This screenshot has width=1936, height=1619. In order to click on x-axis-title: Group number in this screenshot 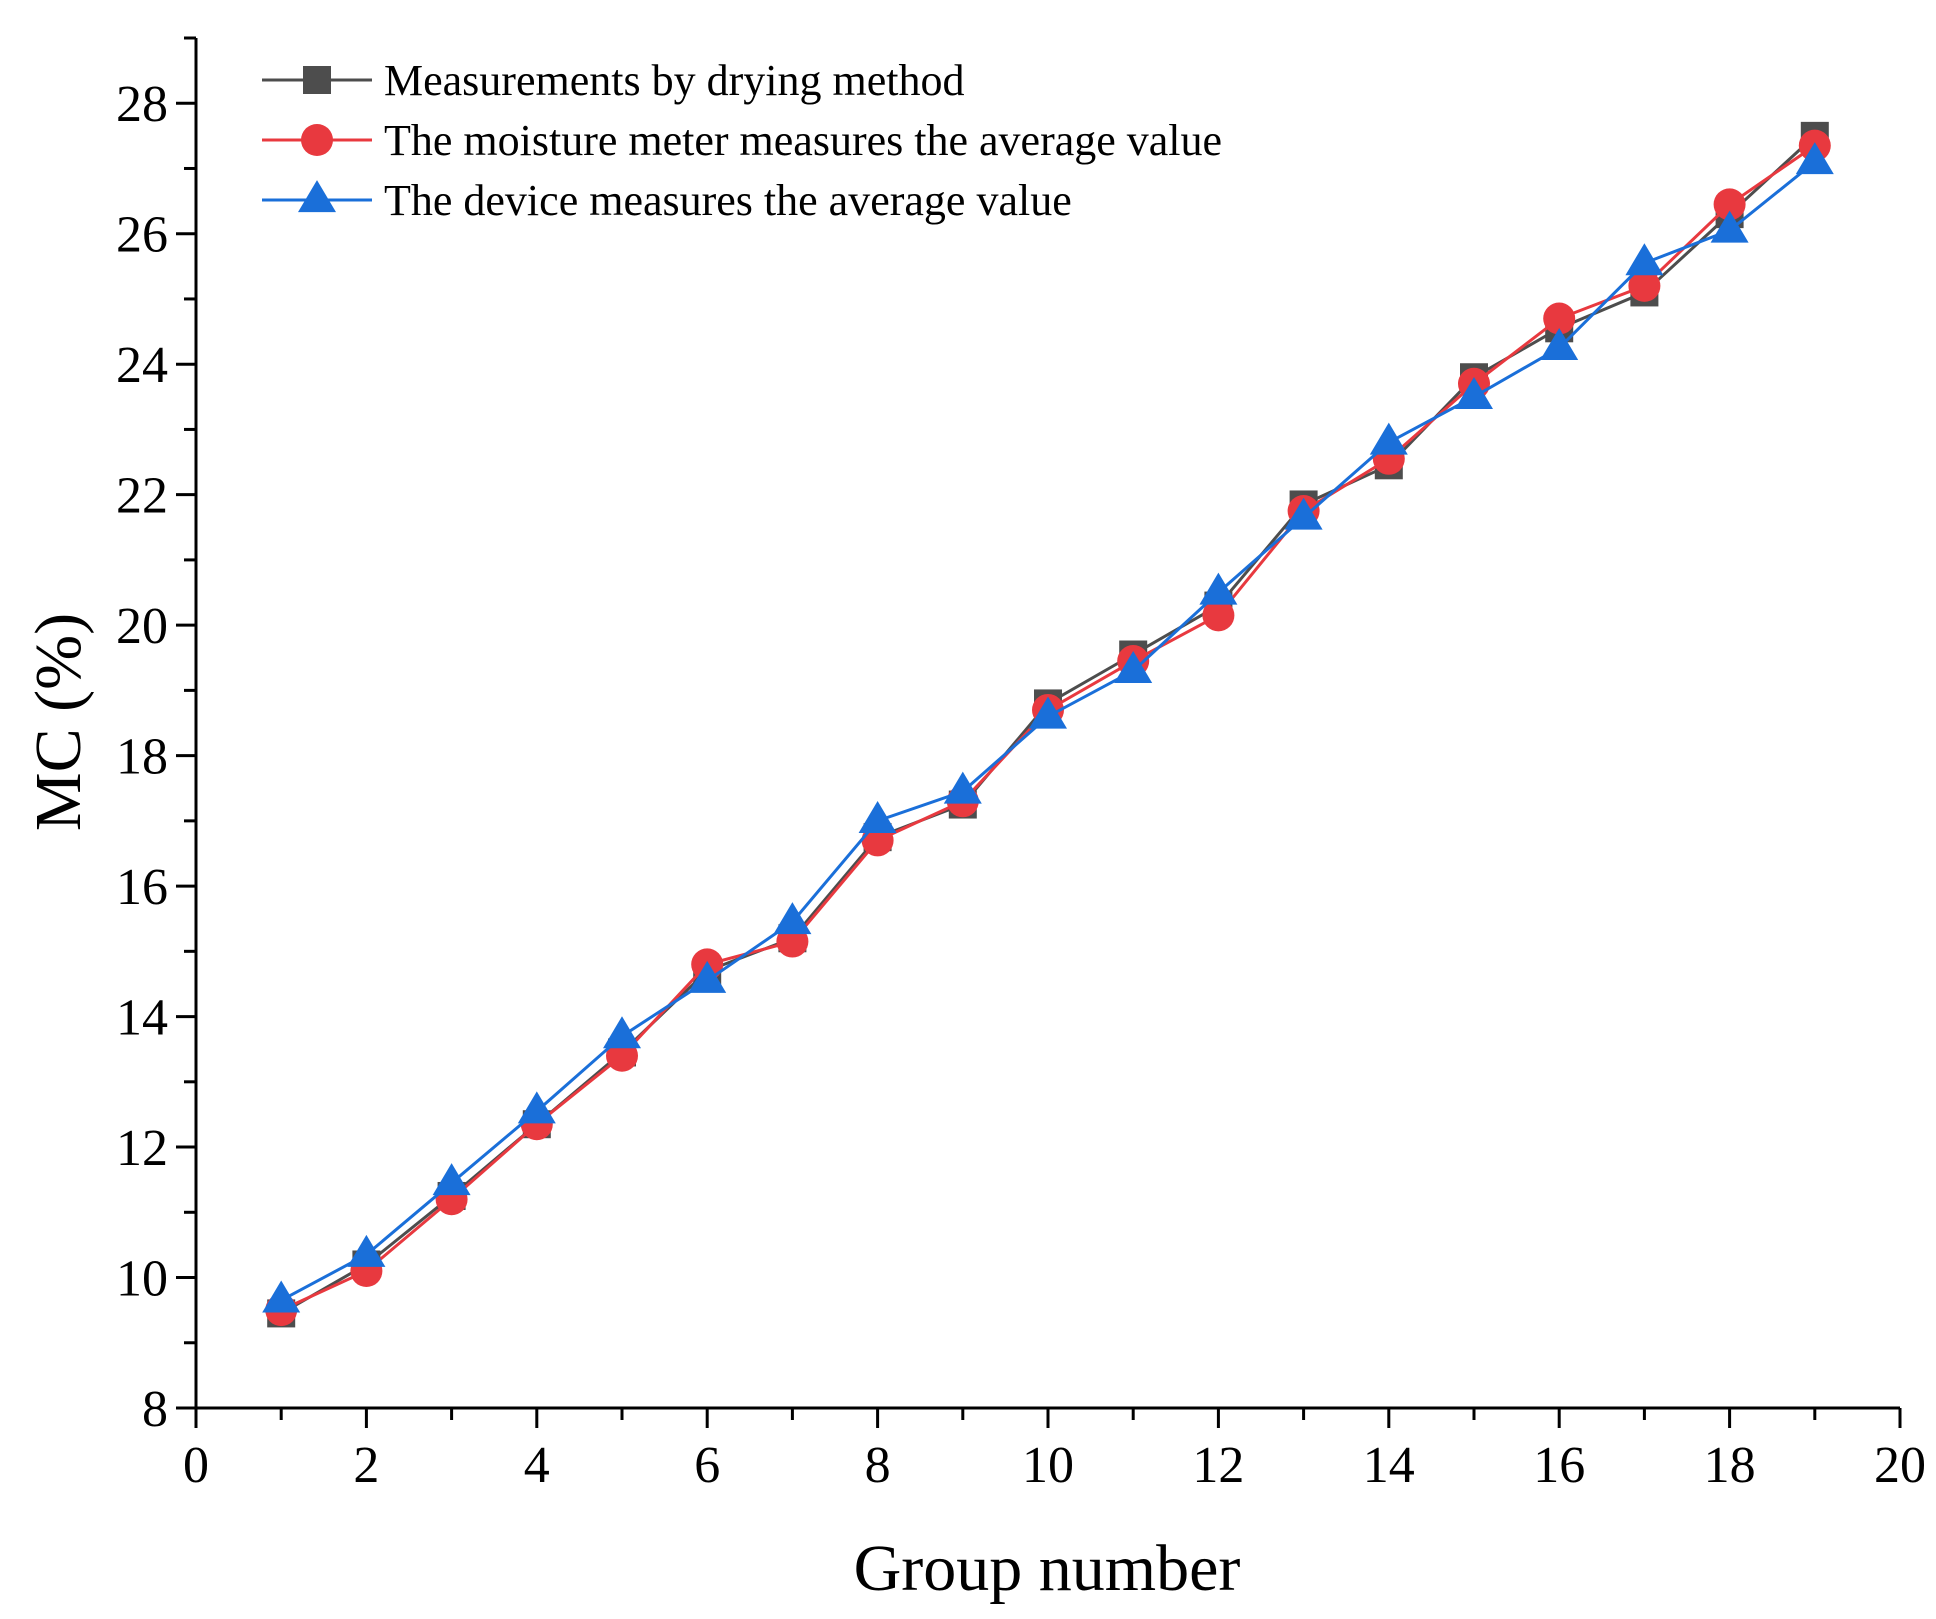, I will do `click(1047, 1568)`.